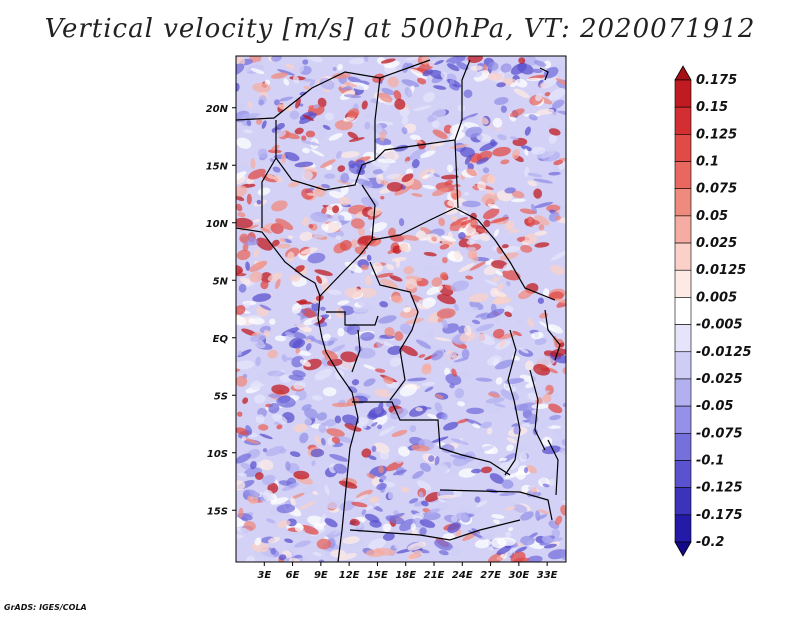  Describe the element at coordinates (490, 575) in the screenshot. I see `lon-label: 27E` at that location.